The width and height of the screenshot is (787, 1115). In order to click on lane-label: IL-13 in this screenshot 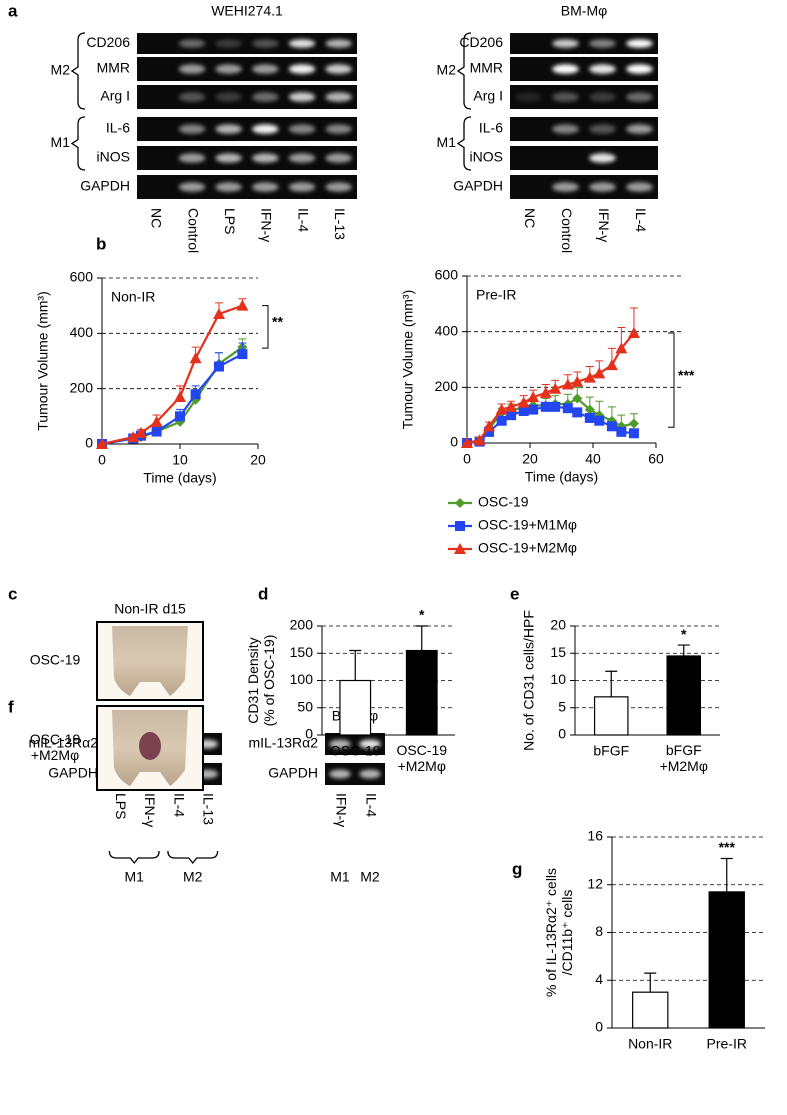, I will do `click(340, 224)`.